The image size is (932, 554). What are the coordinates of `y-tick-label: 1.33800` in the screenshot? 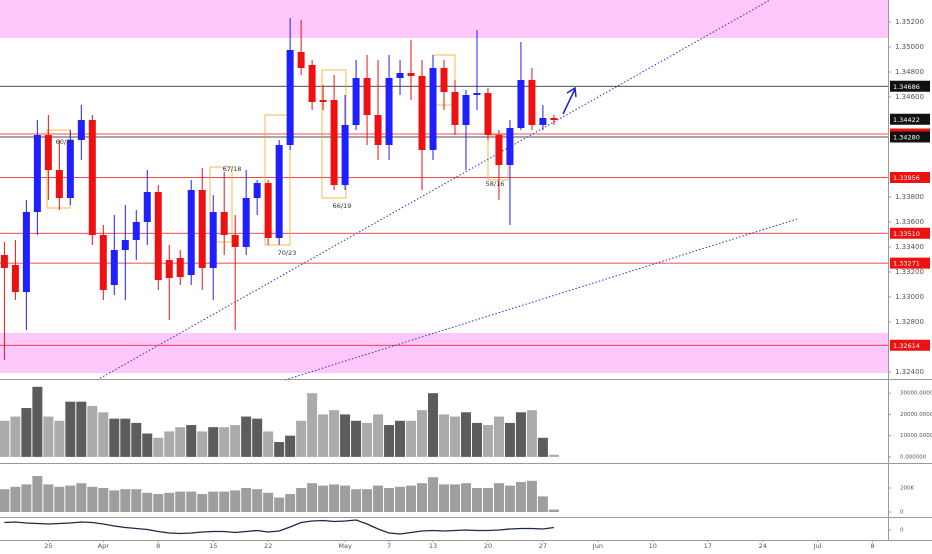 It's located at (909, 197).